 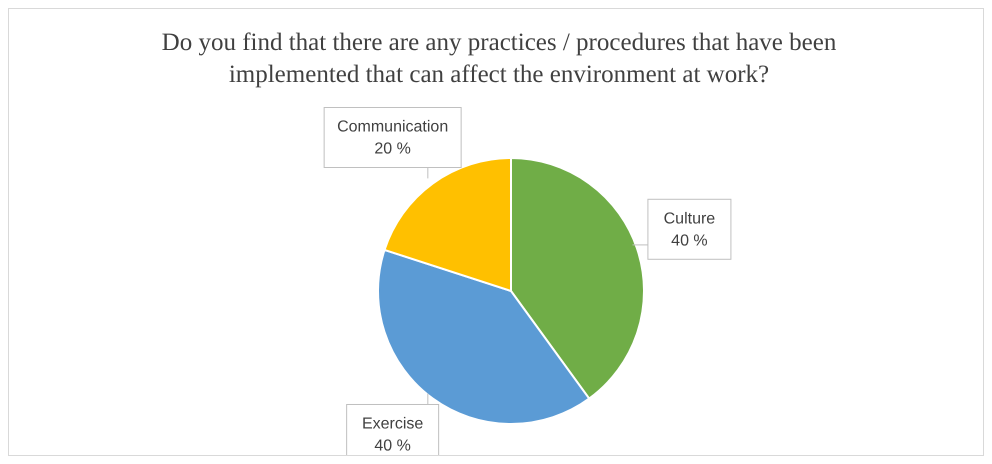 What do you see at coordinates (499, 59) in the screenshot?
I see `chart-title: Do you find that there are any practices / procedures that have been implemented that can affect the environment at work?` at bounding box center [499, 59].